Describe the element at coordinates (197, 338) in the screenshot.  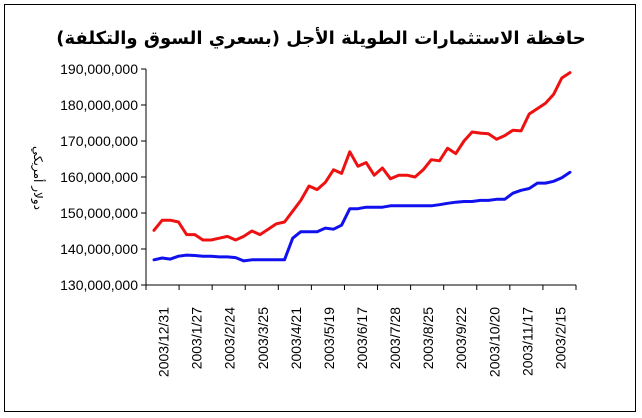
I see `x-tick-label: 2003/1/27` at that location.